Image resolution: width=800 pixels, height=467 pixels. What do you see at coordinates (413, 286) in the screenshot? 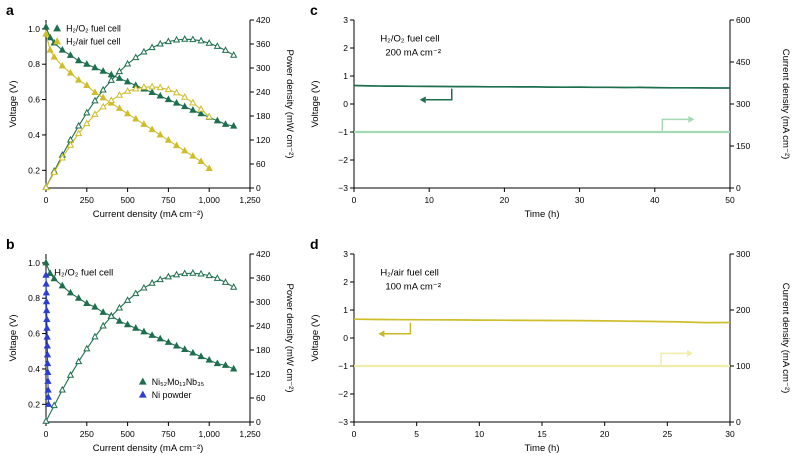
I see `svg-text: 100 mA cm⁻²` at bounding box center [413, 286].